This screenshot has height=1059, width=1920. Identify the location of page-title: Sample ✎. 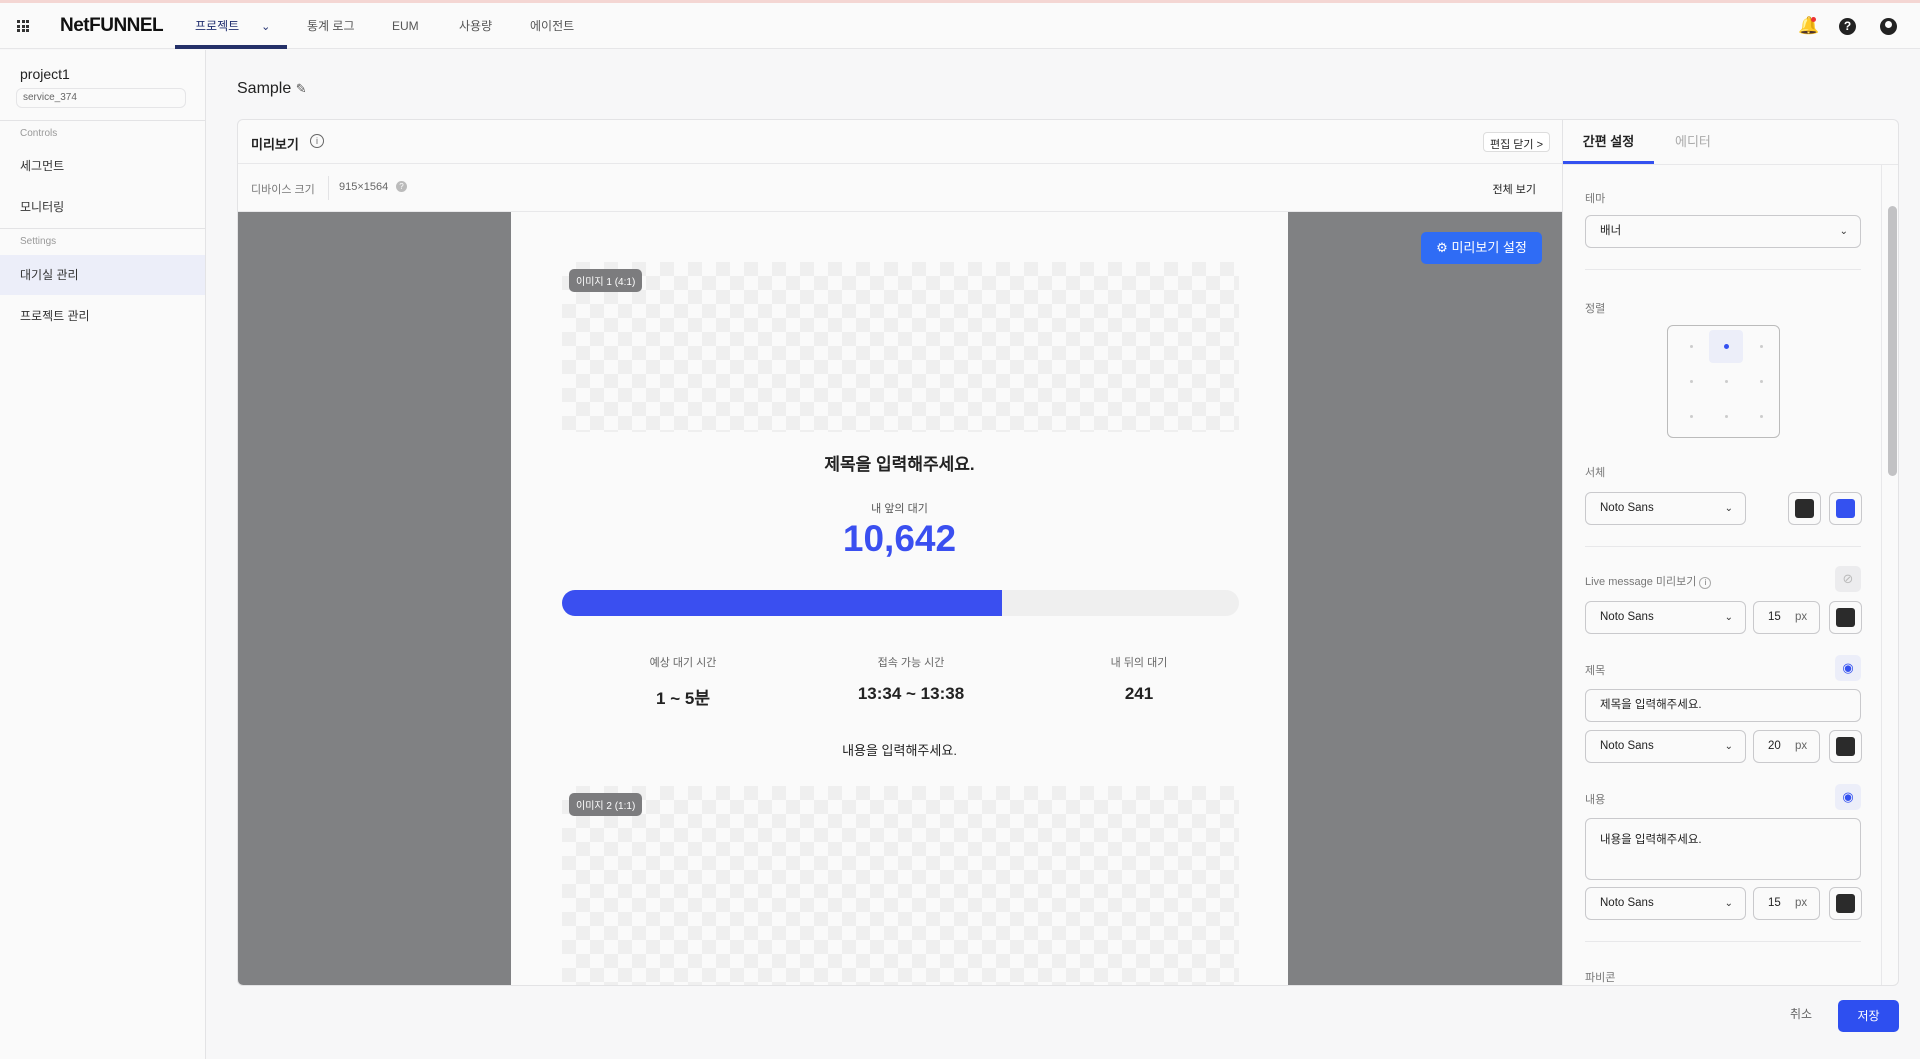
(272, 89).